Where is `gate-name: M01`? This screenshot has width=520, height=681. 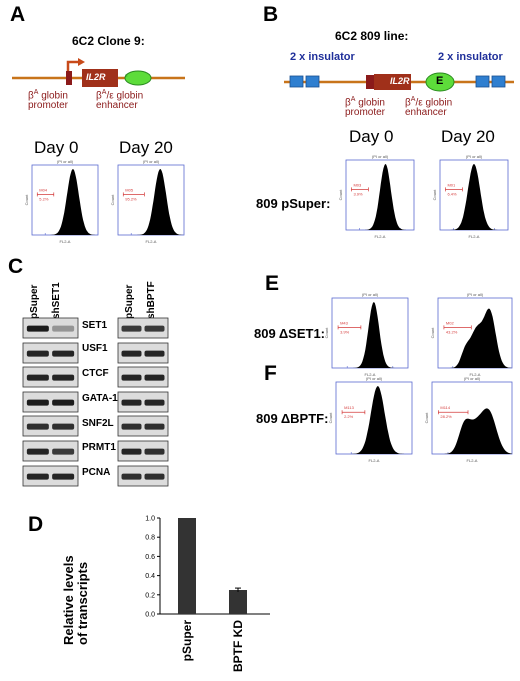 gate-name: M01 is located at coordinates (451, 184).